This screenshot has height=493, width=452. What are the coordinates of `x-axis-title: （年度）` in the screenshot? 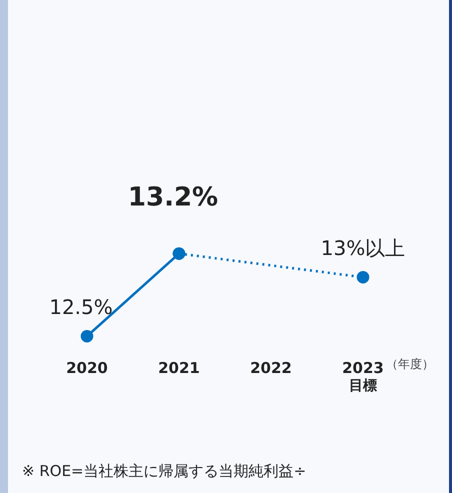 It's located at (410, 364).